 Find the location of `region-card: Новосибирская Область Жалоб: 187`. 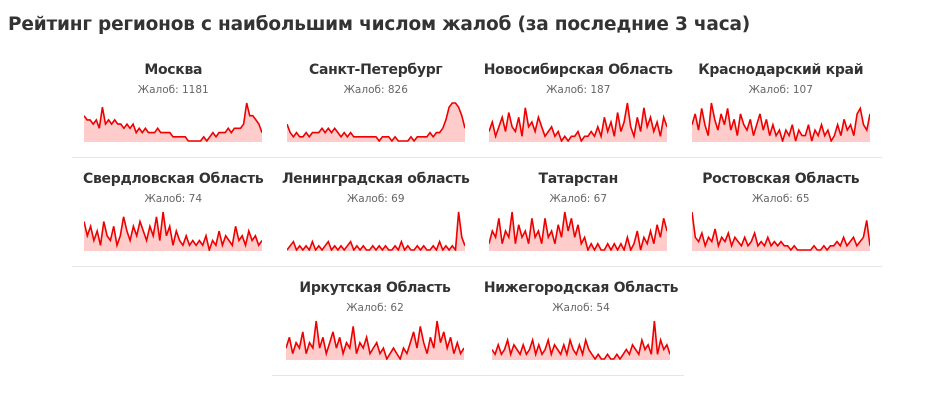

region-card: Новосибирская Область Жалоб: 187 is located at coordinates (578, 109).